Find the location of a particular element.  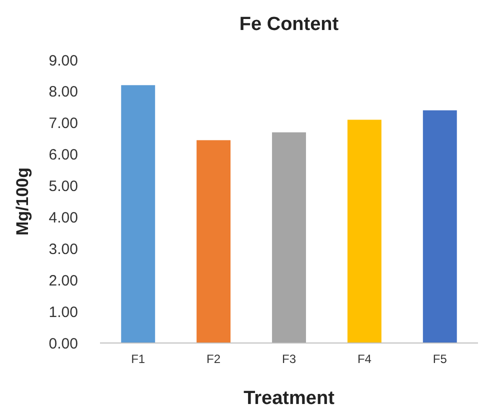

y-tick-label: 0.00 is located at coordinates (63, 343).